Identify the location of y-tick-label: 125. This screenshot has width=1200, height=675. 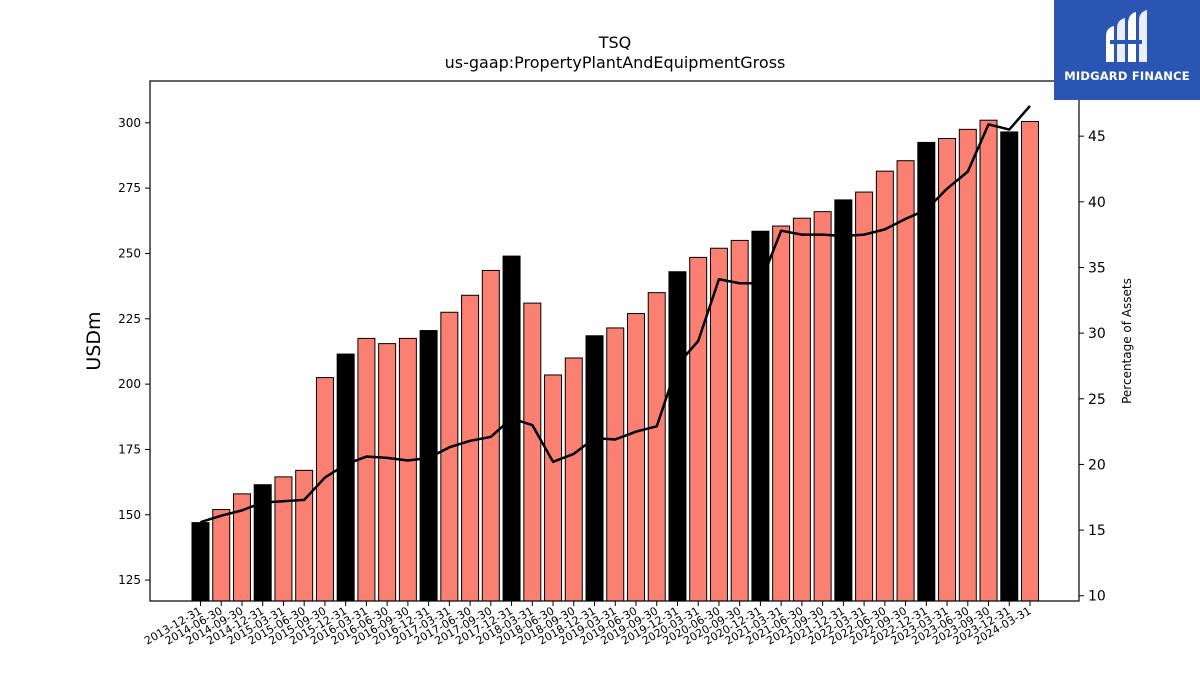
(129, 580).